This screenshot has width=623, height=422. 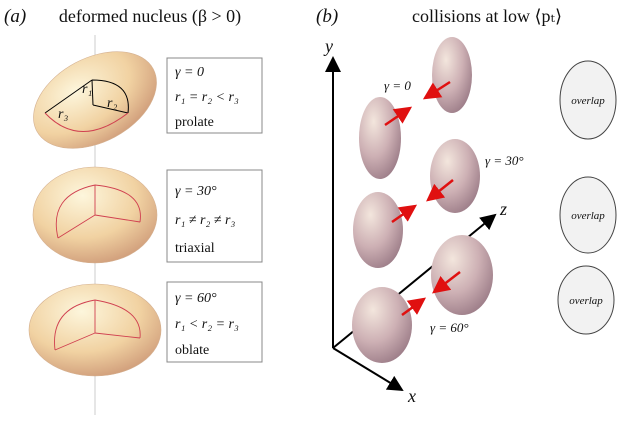 What do you see at coordinates (328, 46) in the screenshot?
I see `axis-label: y` at bounding box center [328, 46].